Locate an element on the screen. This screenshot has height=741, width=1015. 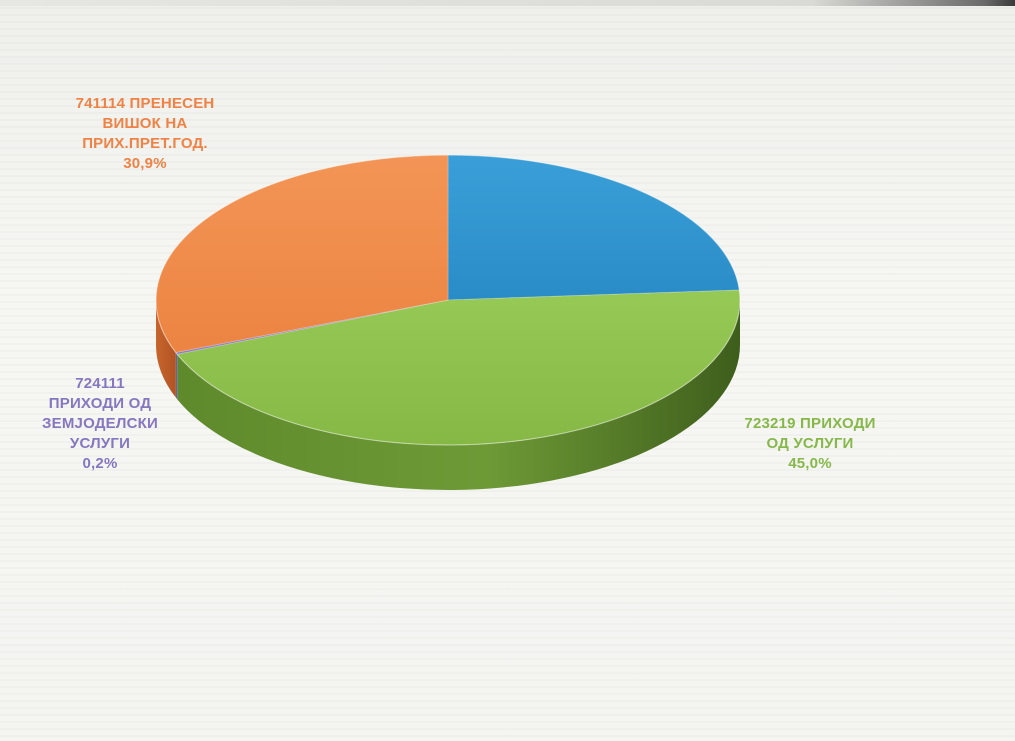
label-line: 724111 is located at coordinates (100, 383).